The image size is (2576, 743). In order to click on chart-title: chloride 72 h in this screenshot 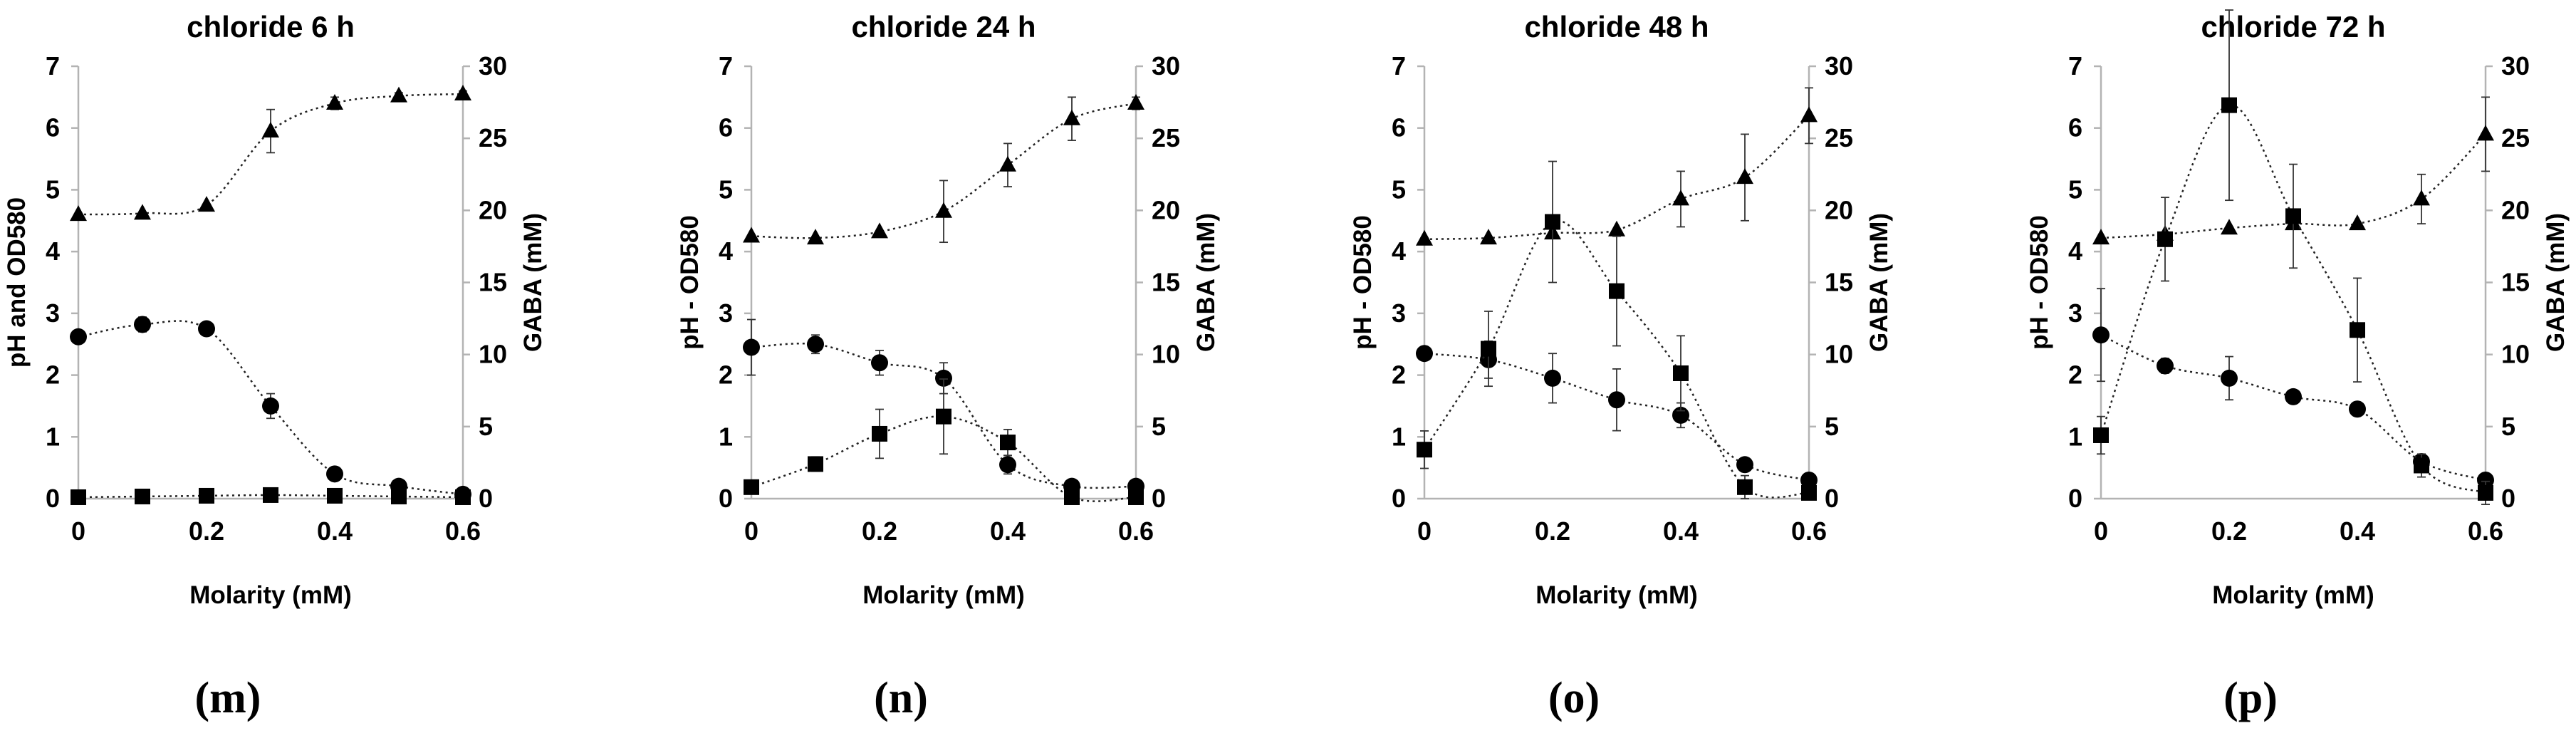, I will do `click(2293, 27)`.